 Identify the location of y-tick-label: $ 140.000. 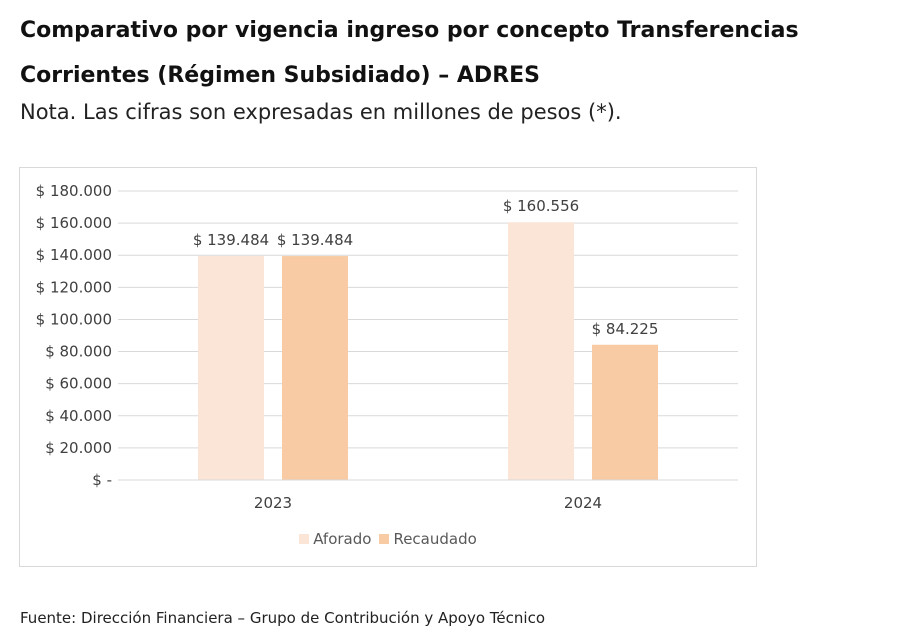
(74, 255).